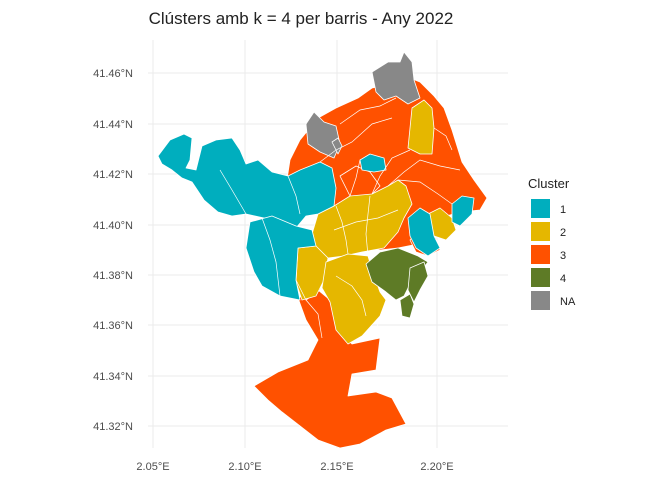 This screenshot has height=480, width=672. I want to click on map-title: Clústers amb k = 4 per barris - Any 2022, so click(301, 18).